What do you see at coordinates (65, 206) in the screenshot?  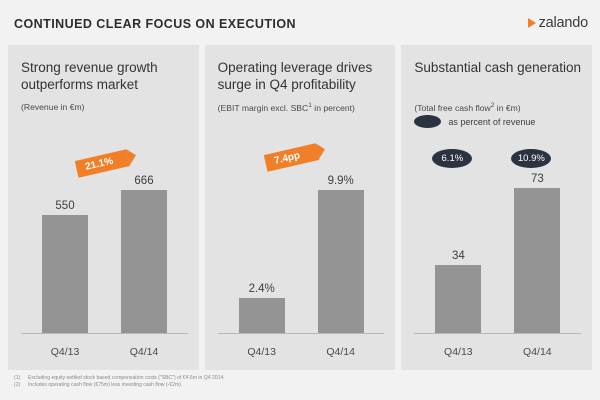 I see `bar-value: 550` at bounding box center [65, 206].